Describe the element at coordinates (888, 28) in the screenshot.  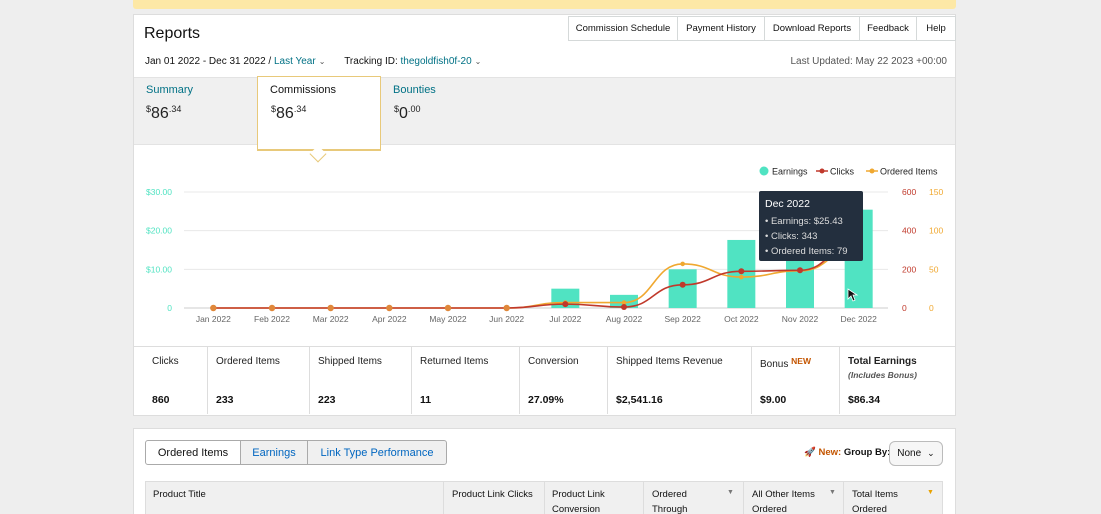
I see `feedback-button: Feedback` at that location.